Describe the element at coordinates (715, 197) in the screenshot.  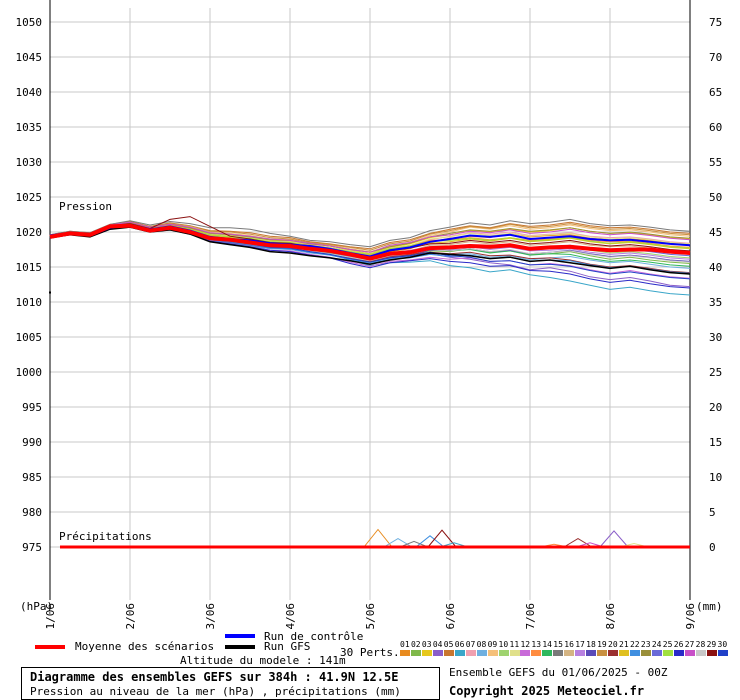
I see `right-tick-label: 50` at that location.